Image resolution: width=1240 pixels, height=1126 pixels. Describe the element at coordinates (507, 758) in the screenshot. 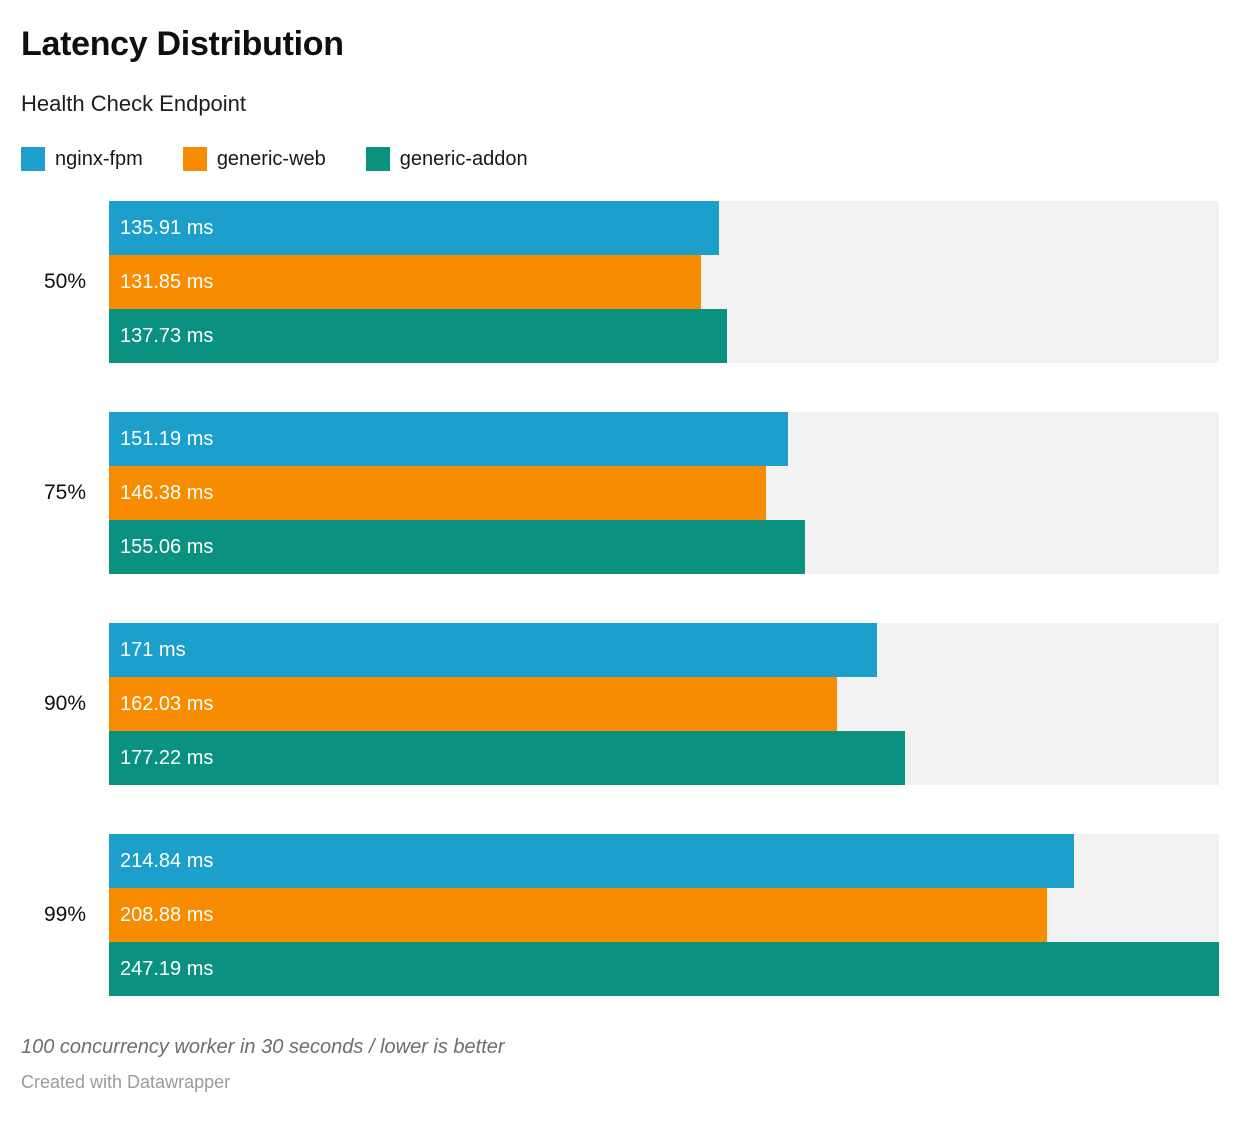

I see `bar-generic-addon: 177.22 ms` at that location.